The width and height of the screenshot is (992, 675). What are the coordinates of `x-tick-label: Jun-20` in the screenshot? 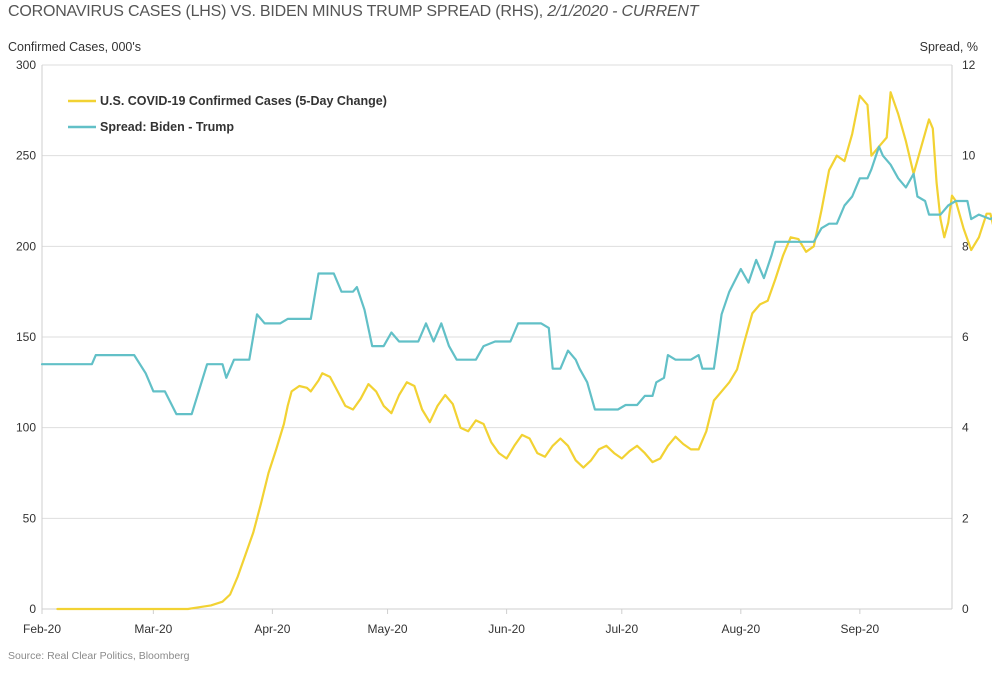 It's located at (506, 629).